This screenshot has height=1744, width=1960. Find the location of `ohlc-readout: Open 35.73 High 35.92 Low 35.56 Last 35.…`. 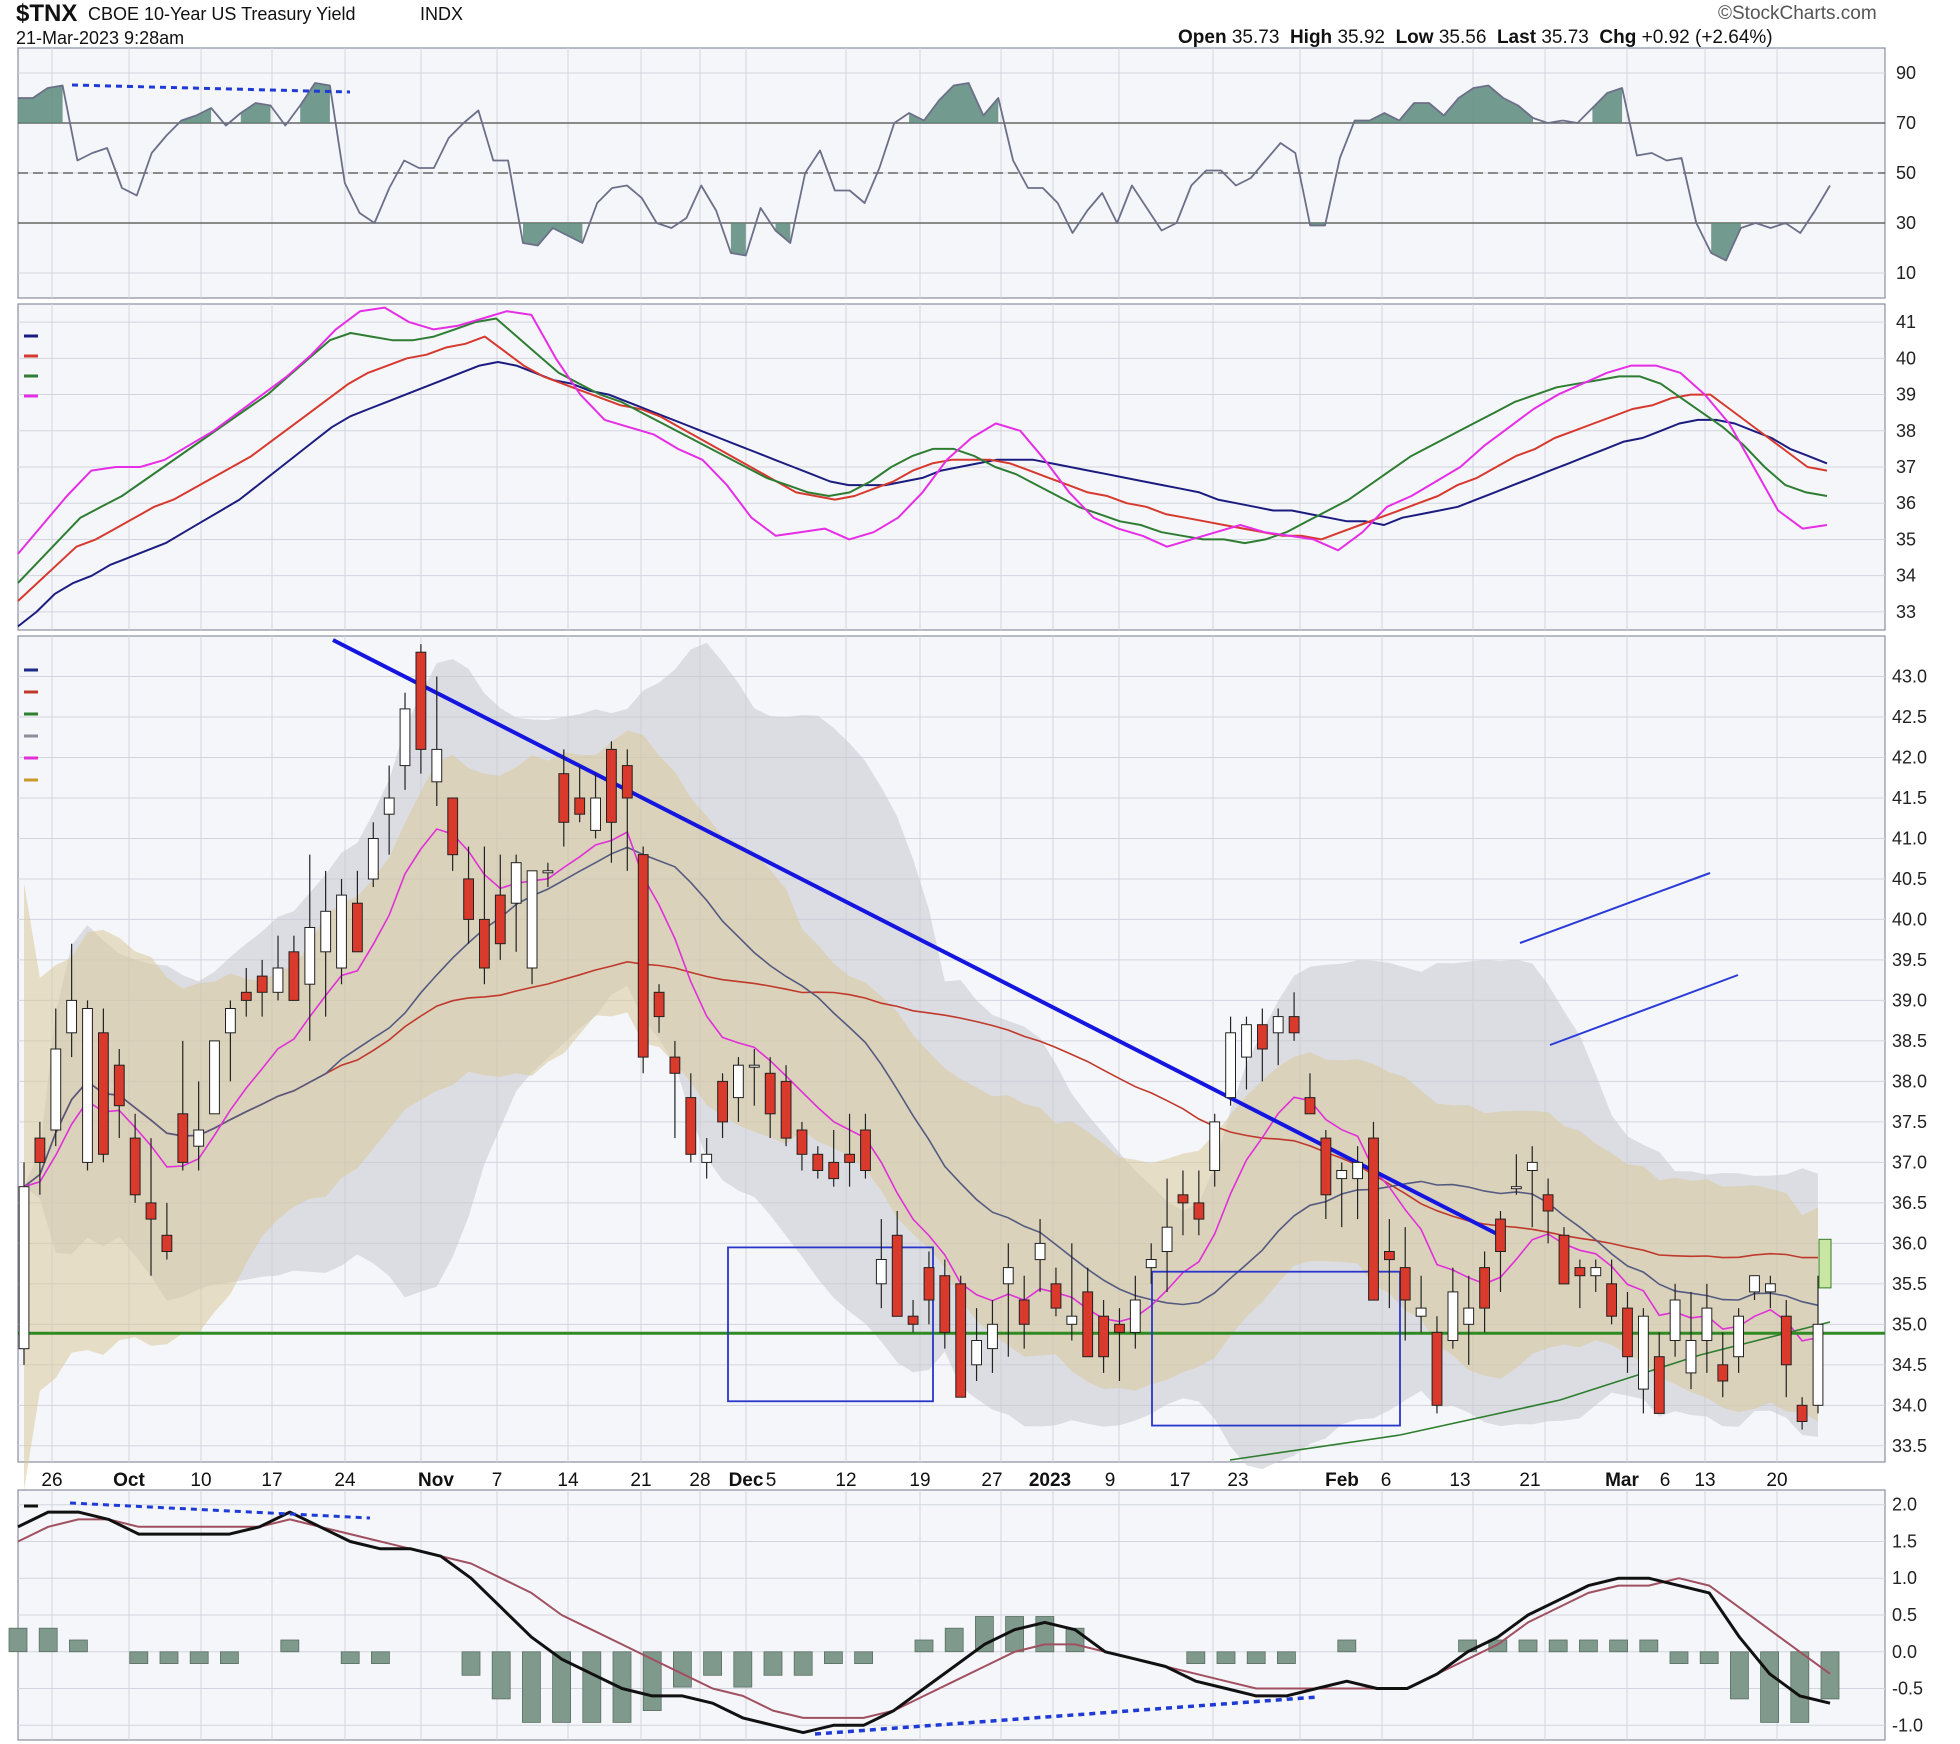

ohlc-readout: Open 35.73 High 35.92 Low 35.56 Last 35.… is located at coordinates (1475, 38).